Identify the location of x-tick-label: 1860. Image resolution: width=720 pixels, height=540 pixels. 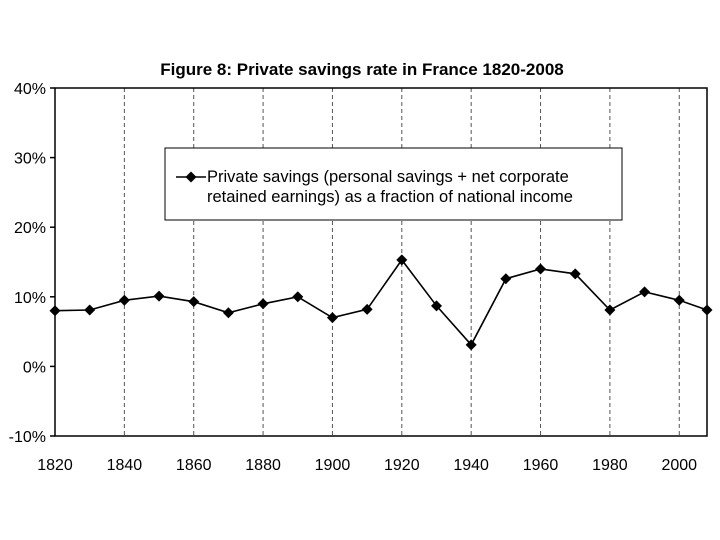
(194, 465).